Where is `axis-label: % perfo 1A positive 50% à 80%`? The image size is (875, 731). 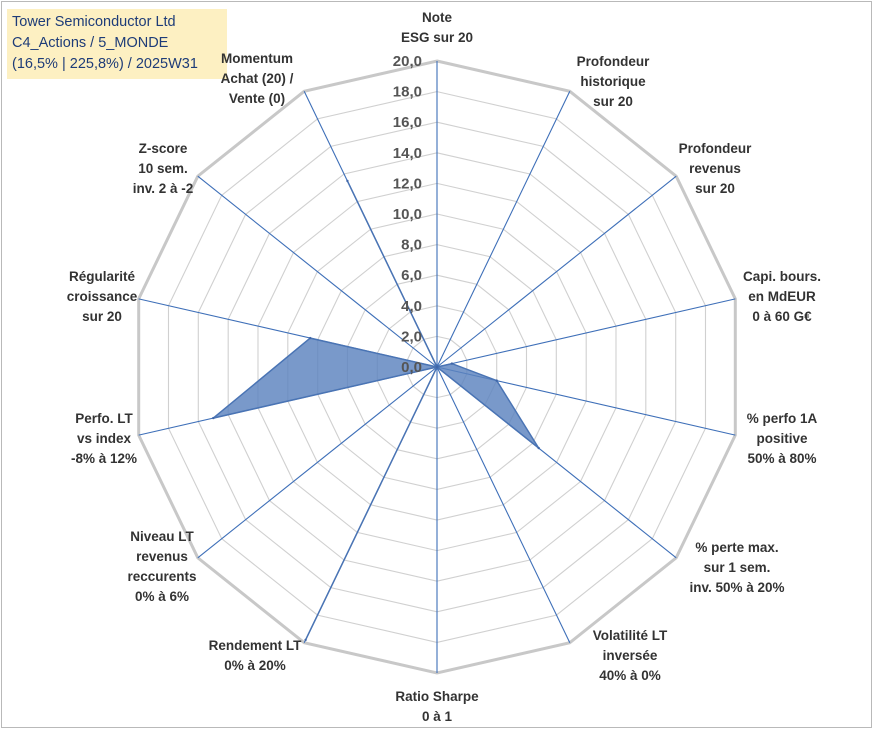
axis-label: % perfo 1A positive 50% à 80% is located at coordinates (782, 438).